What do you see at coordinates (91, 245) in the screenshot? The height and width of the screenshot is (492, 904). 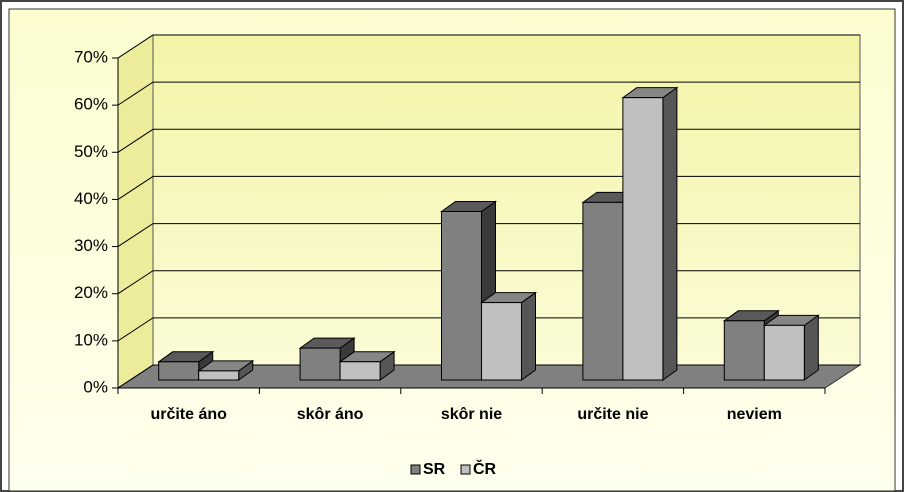 I see `y-tick-label: 30%` at bounding box center [91, 245].